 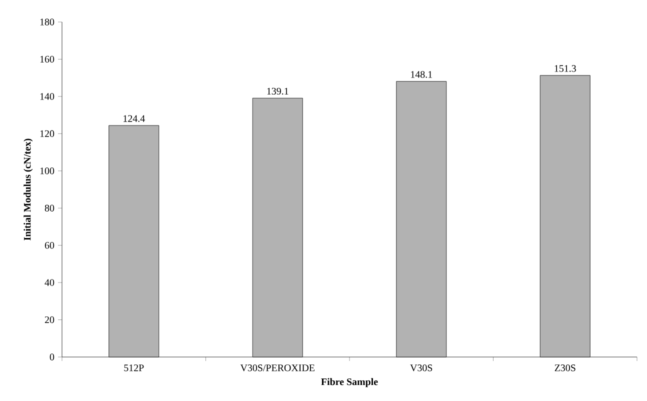 What do you see at coordinates (49, 320) in the screenshot?
I see `y-tick-label: 20` at bounding box center [49, 320].